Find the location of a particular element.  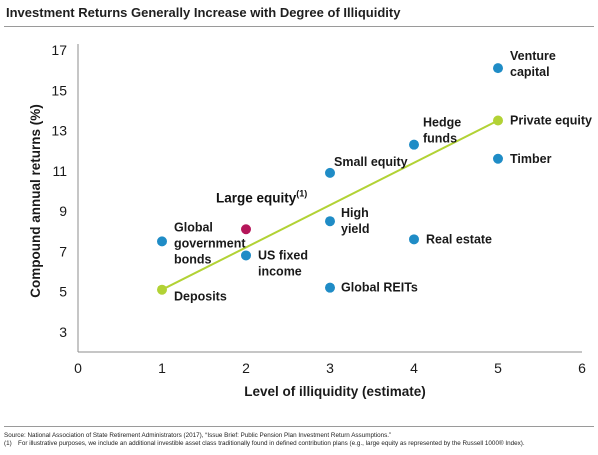

label-line: Global is located at coordinates (193, 227).